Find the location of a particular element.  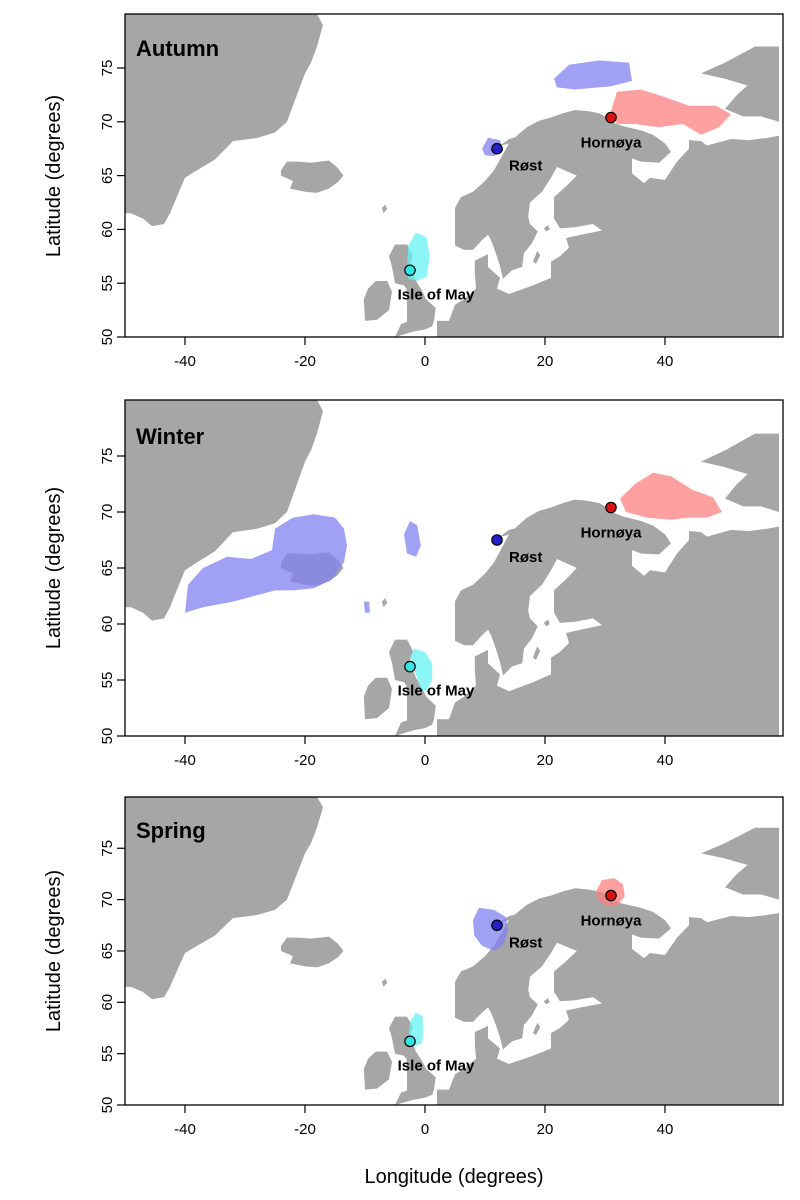

y-axis-title-winter: Latitude (degrees) is located at coordinates (54, 568).